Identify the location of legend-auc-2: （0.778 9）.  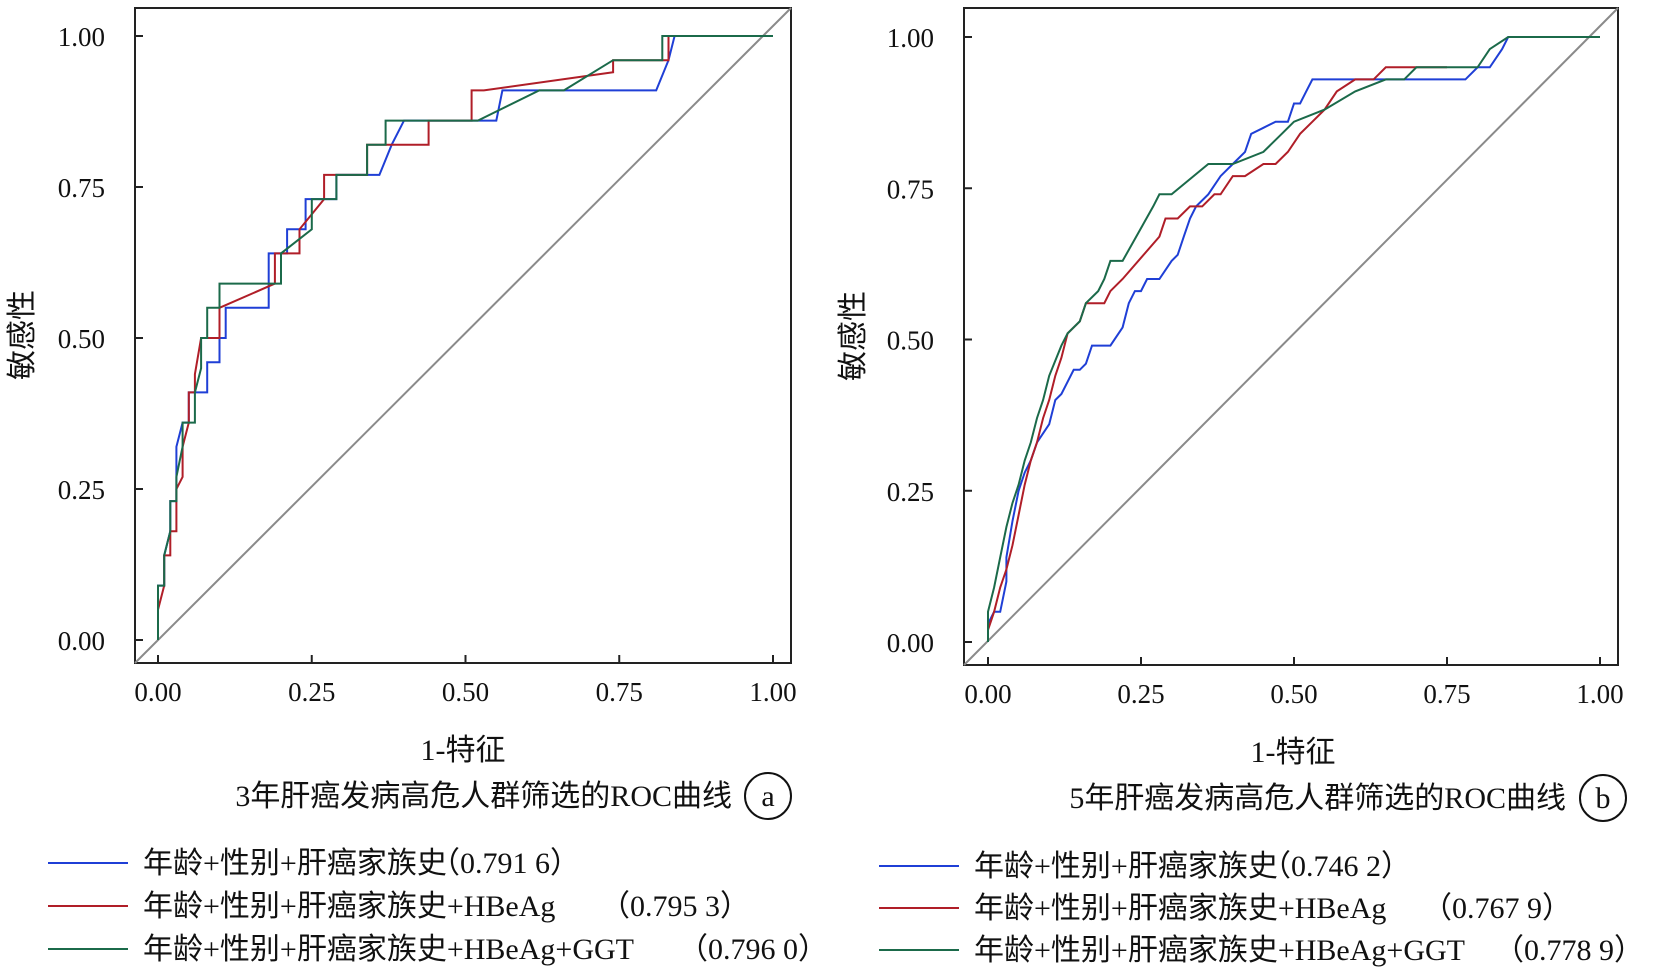
(1569, 950).